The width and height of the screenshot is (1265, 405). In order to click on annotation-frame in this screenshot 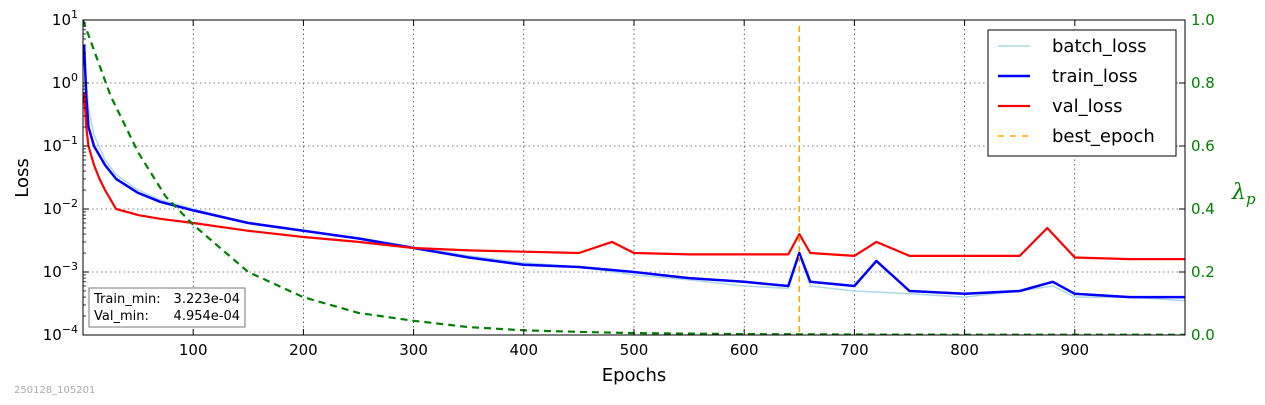, I will do `click(167, 307)`.